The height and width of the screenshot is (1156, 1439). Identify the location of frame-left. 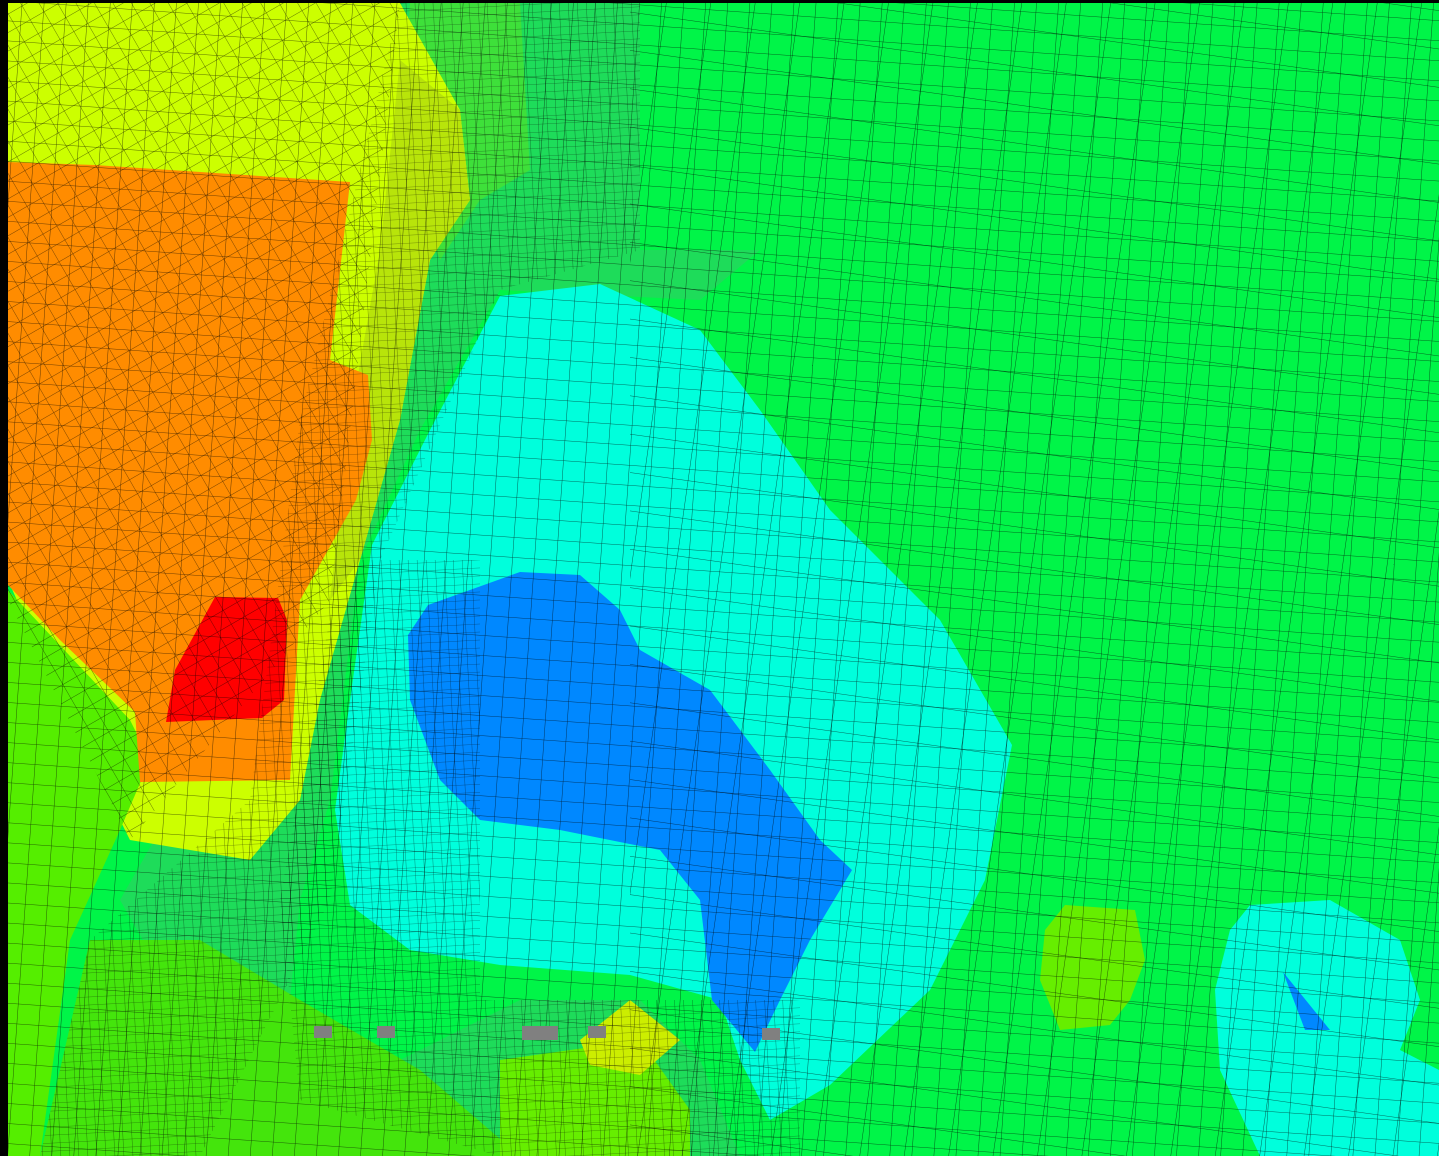
(4, 578).